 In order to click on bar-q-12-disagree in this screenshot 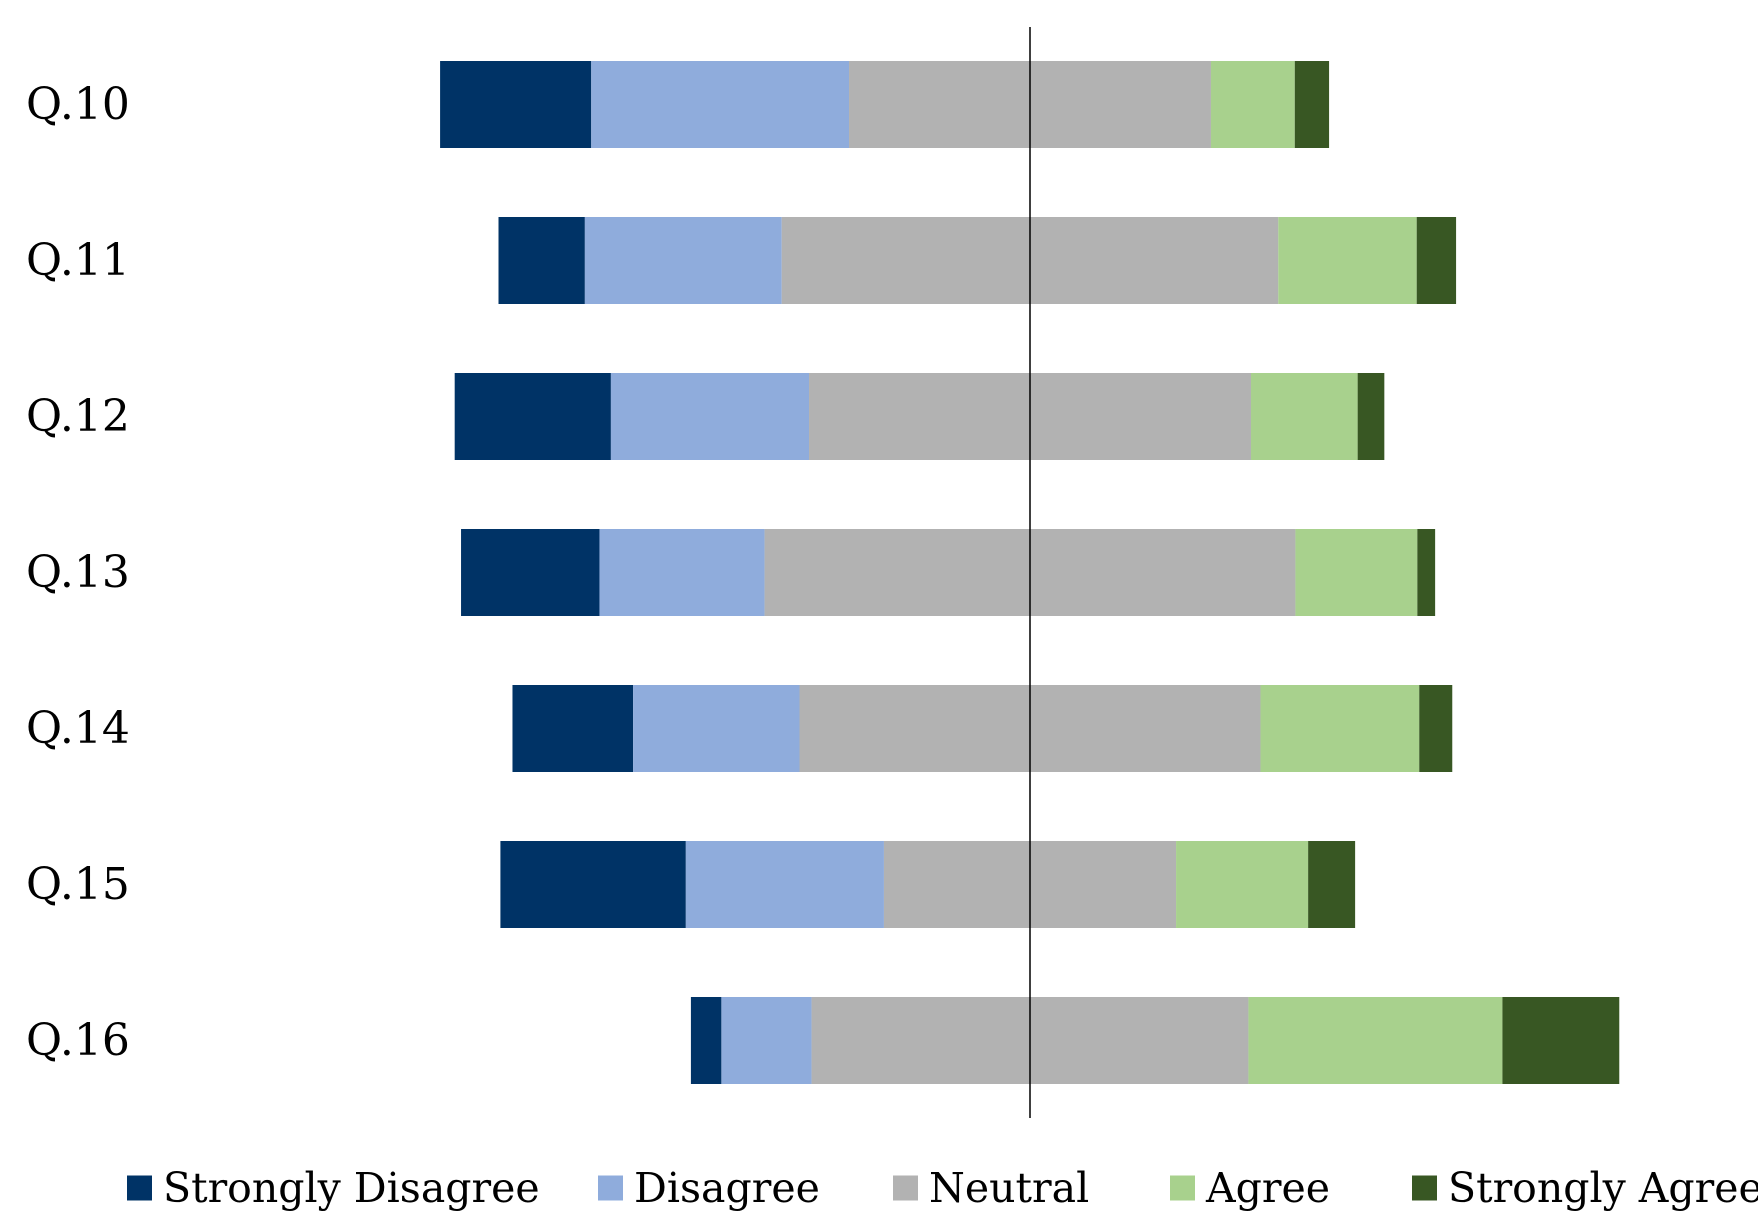, I will do `click(710, 416)`.